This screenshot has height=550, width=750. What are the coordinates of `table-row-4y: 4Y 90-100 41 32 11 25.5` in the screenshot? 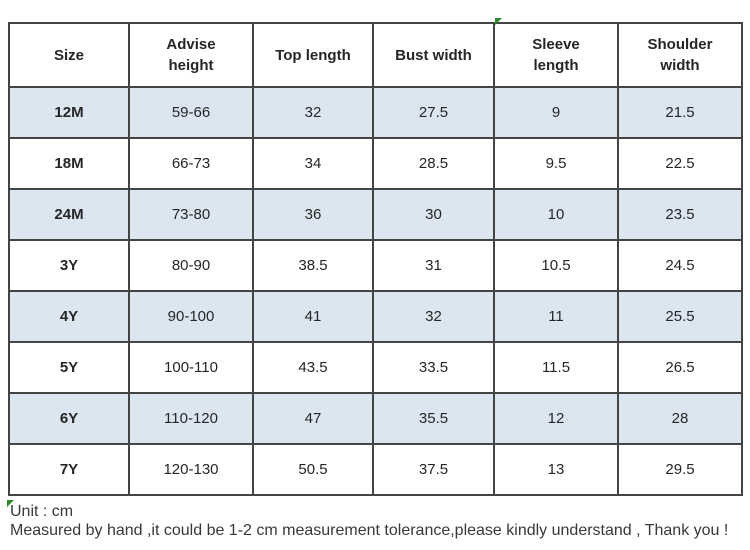 It's located at (375, 316).